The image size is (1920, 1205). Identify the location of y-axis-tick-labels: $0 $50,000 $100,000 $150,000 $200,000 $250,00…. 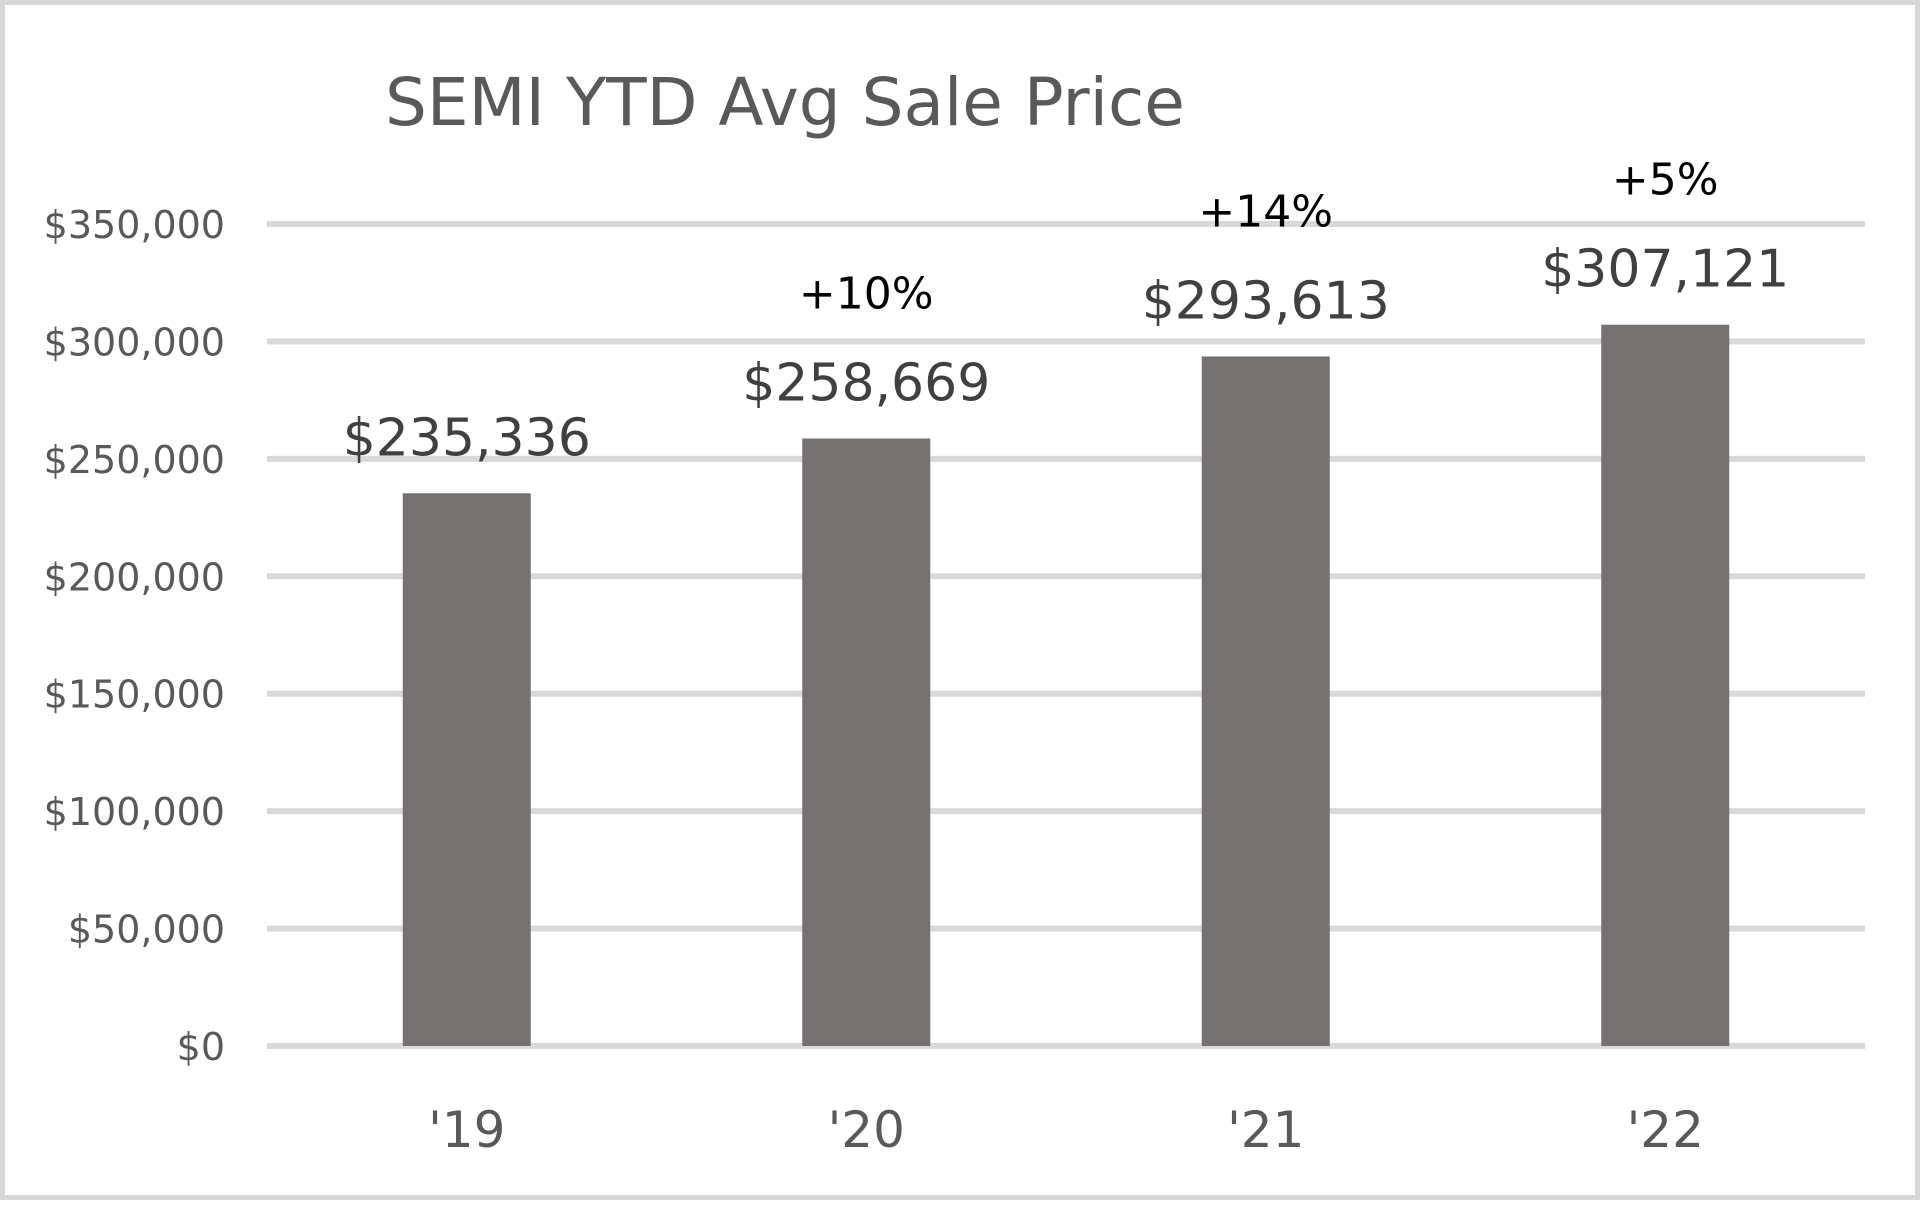
(134, 636).